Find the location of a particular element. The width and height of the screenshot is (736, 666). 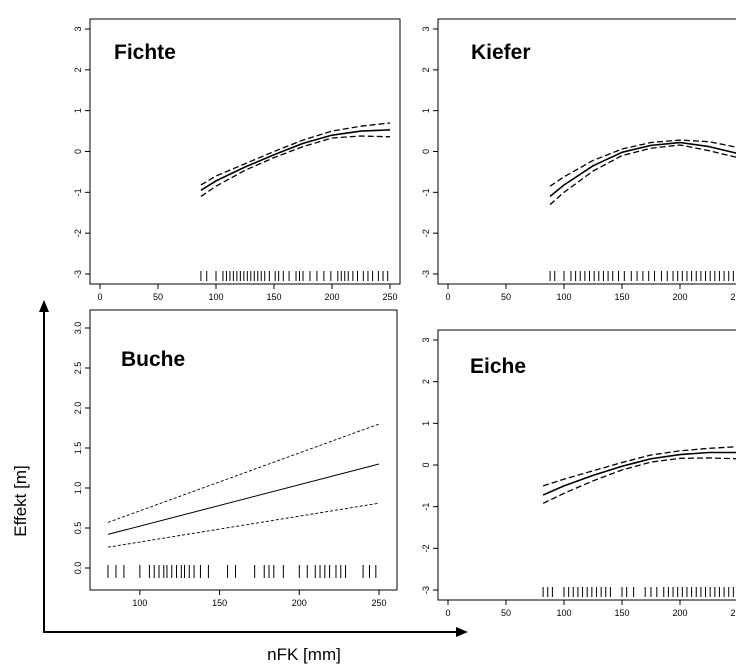

panel-title-fichte: Fichte is located at coordinates (145, 52).